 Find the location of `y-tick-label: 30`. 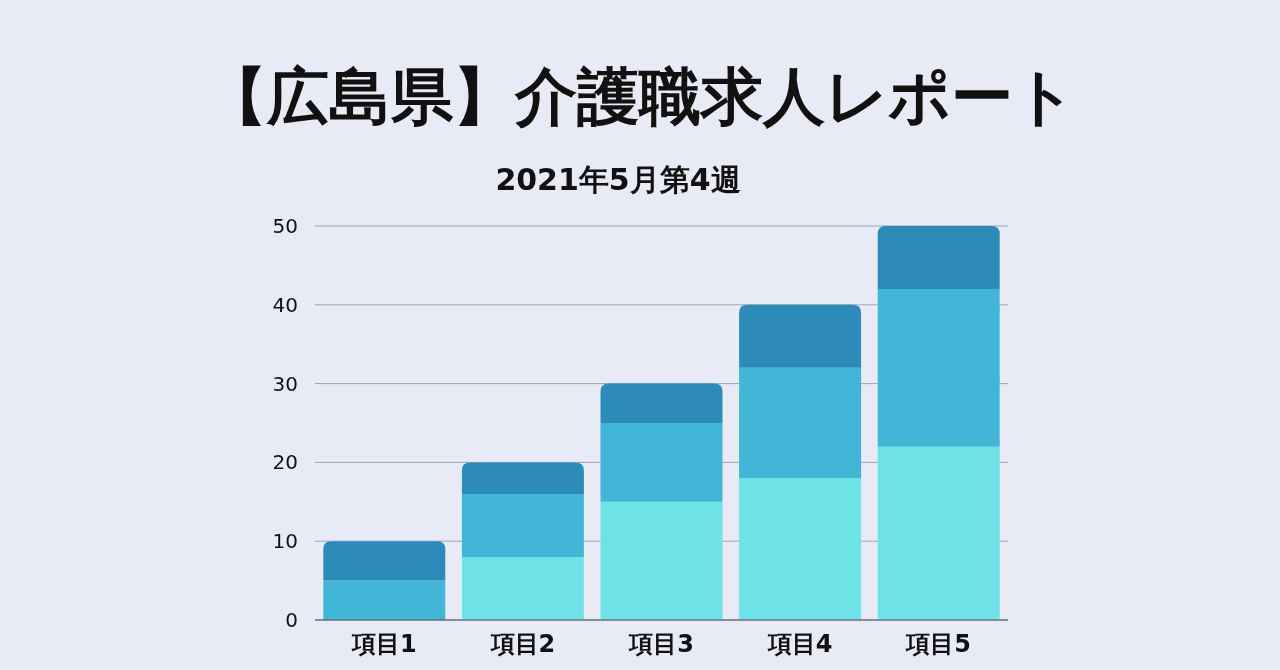

y-tick-label: 30 is located at coordinates (285, 383).